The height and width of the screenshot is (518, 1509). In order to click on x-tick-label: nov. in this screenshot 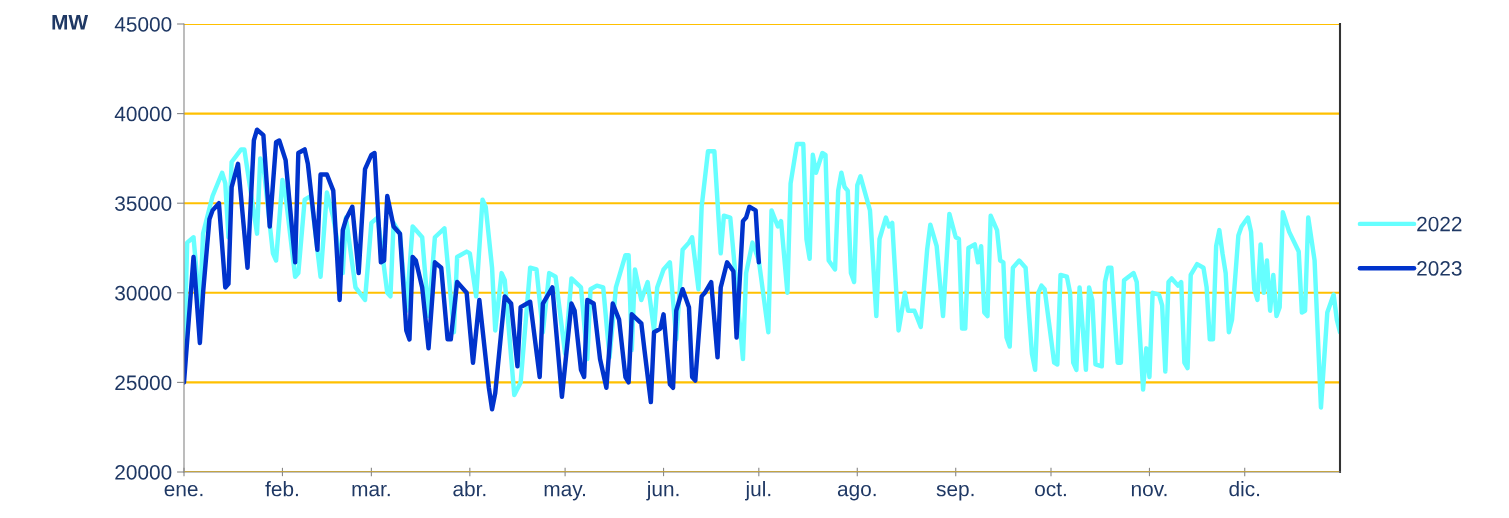, I will do `click(1149, 490)`.